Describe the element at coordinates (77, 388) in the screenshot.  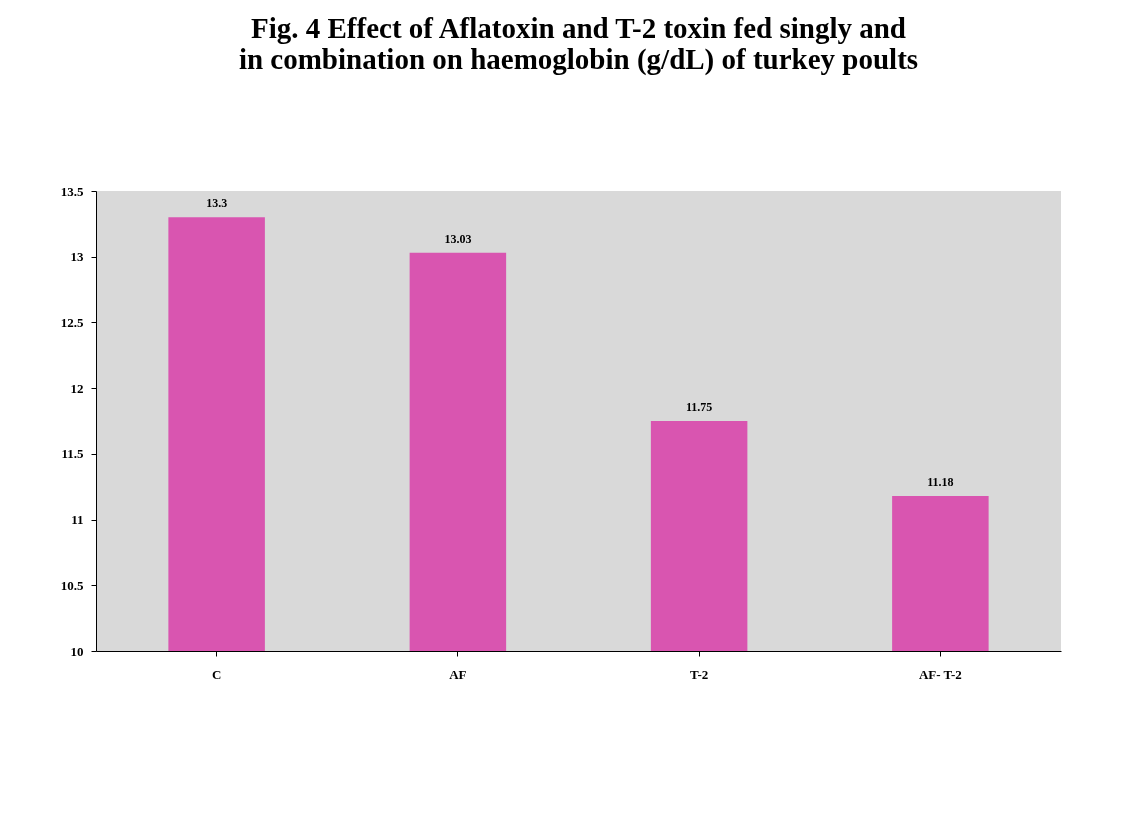
I see `y-tick-label: 12` at that location.